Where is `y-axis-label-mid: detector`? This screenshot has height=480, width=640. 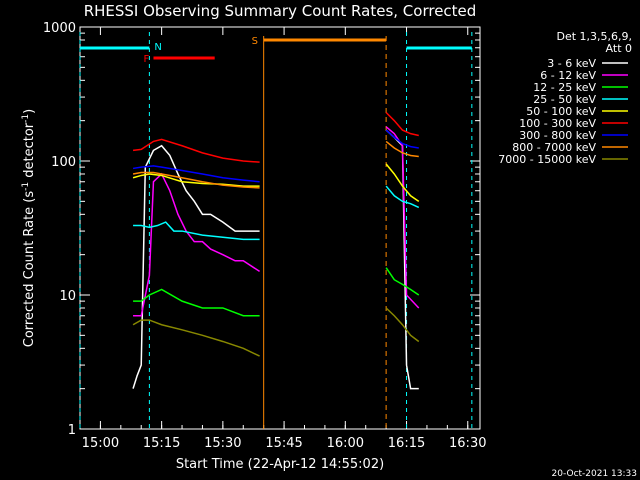 y-axis-label-mid: detector is located at coordinates (29, 152).